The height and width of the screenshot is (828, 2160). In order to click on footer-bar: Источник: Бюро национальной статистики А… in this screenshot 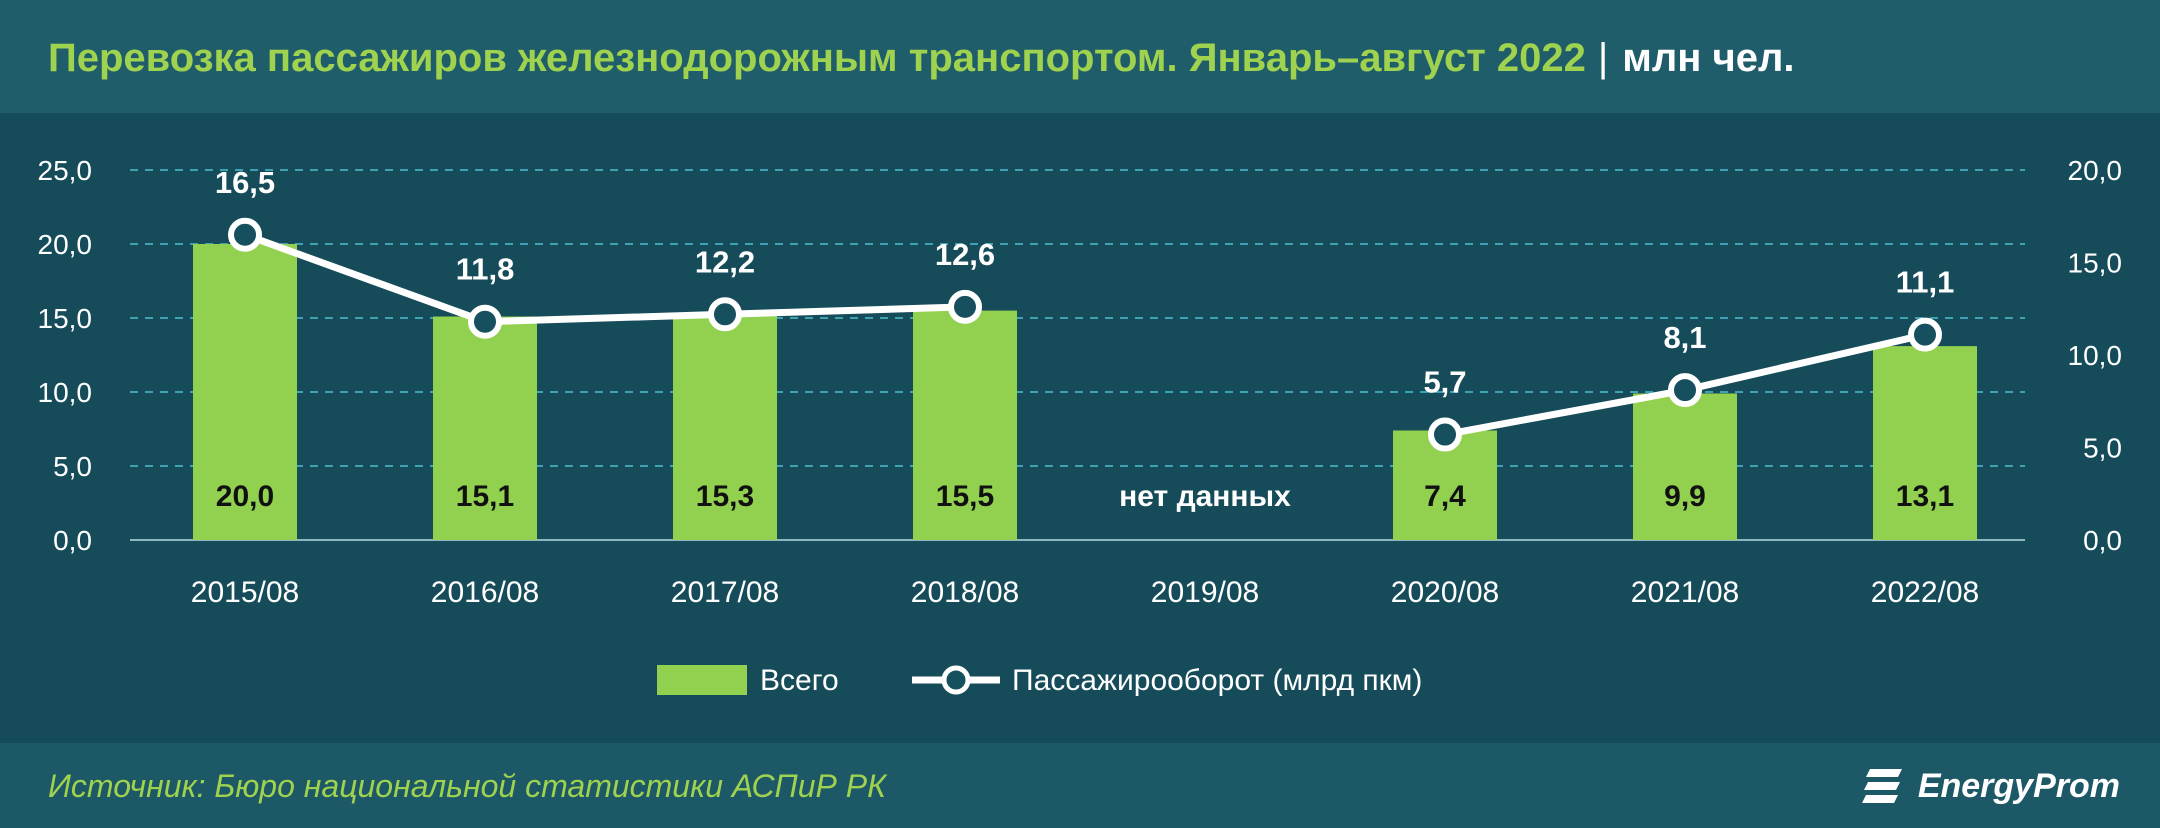, I will do `click(1080, 785)`.